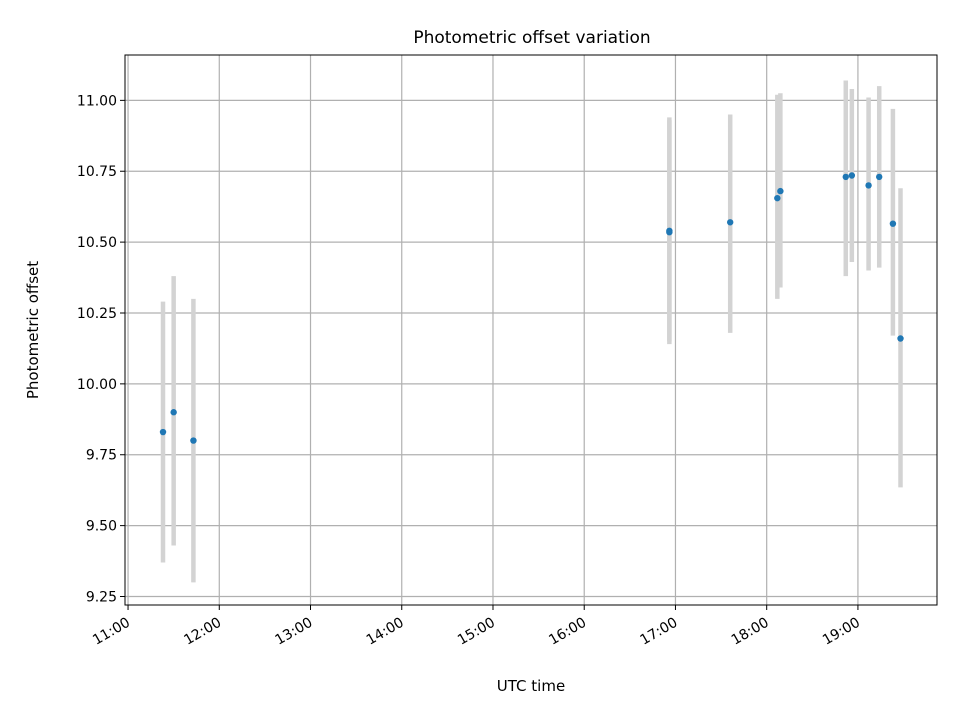 The height and width of the screenshot is (724, 960). Describe the element at coordinates (97, 314) in the screenshot. I see `y-tick-label: 10.25` at that location.